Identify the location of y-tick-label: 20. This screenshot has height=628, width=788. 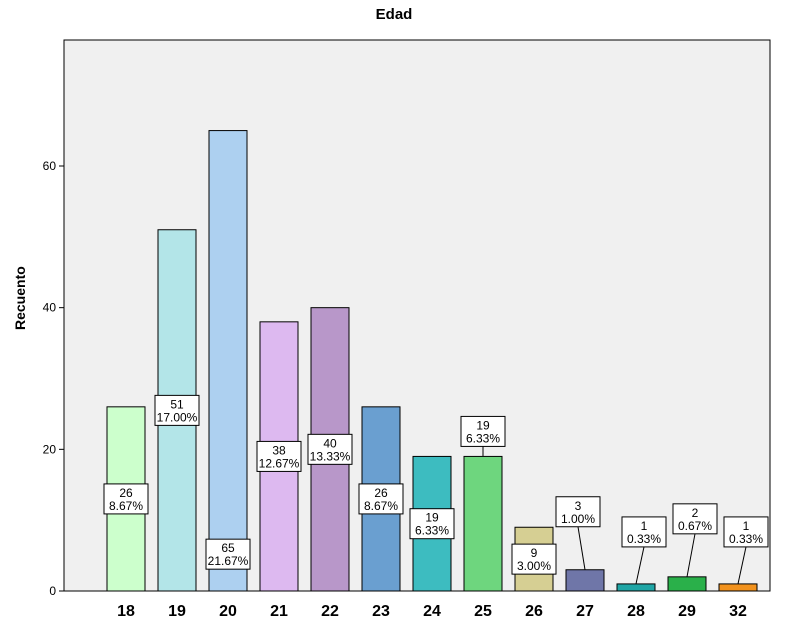
(50, 449).